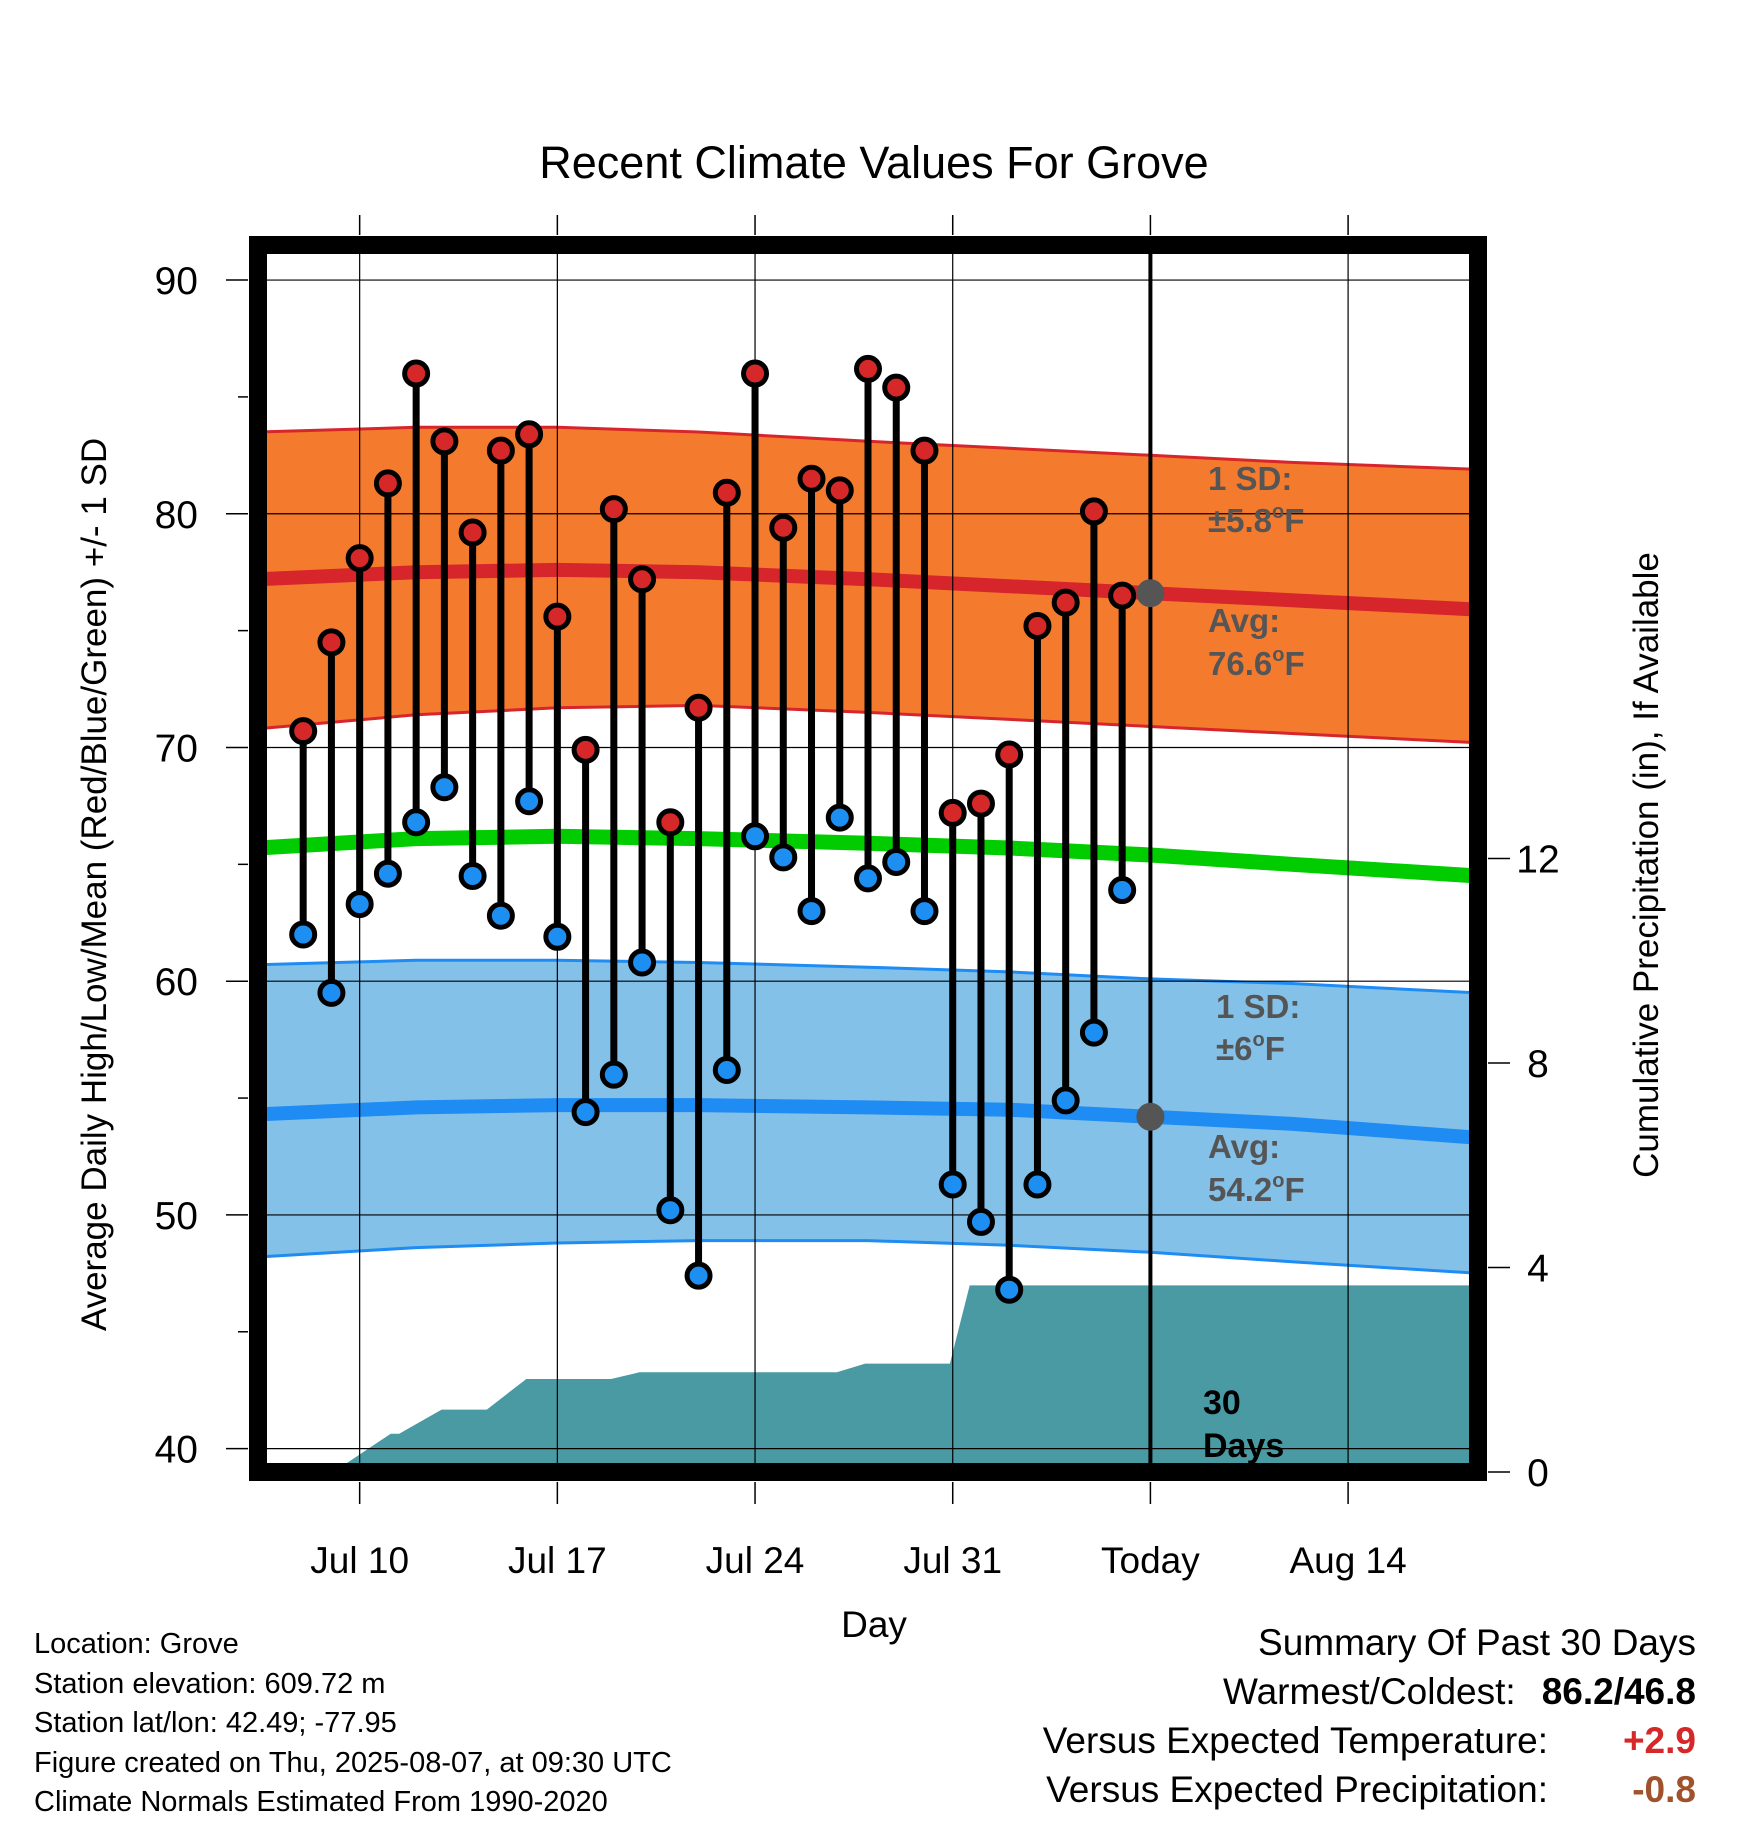 The width and height of the screenshot is (1748, 1828). I want to click on y-tick-label: 60, so click(176, 982).